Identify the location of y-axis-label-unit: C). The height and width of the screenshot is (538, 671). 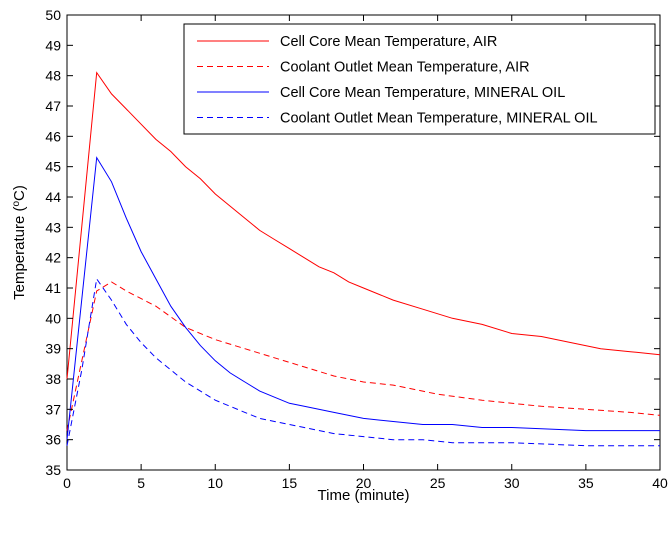
(19, 193).